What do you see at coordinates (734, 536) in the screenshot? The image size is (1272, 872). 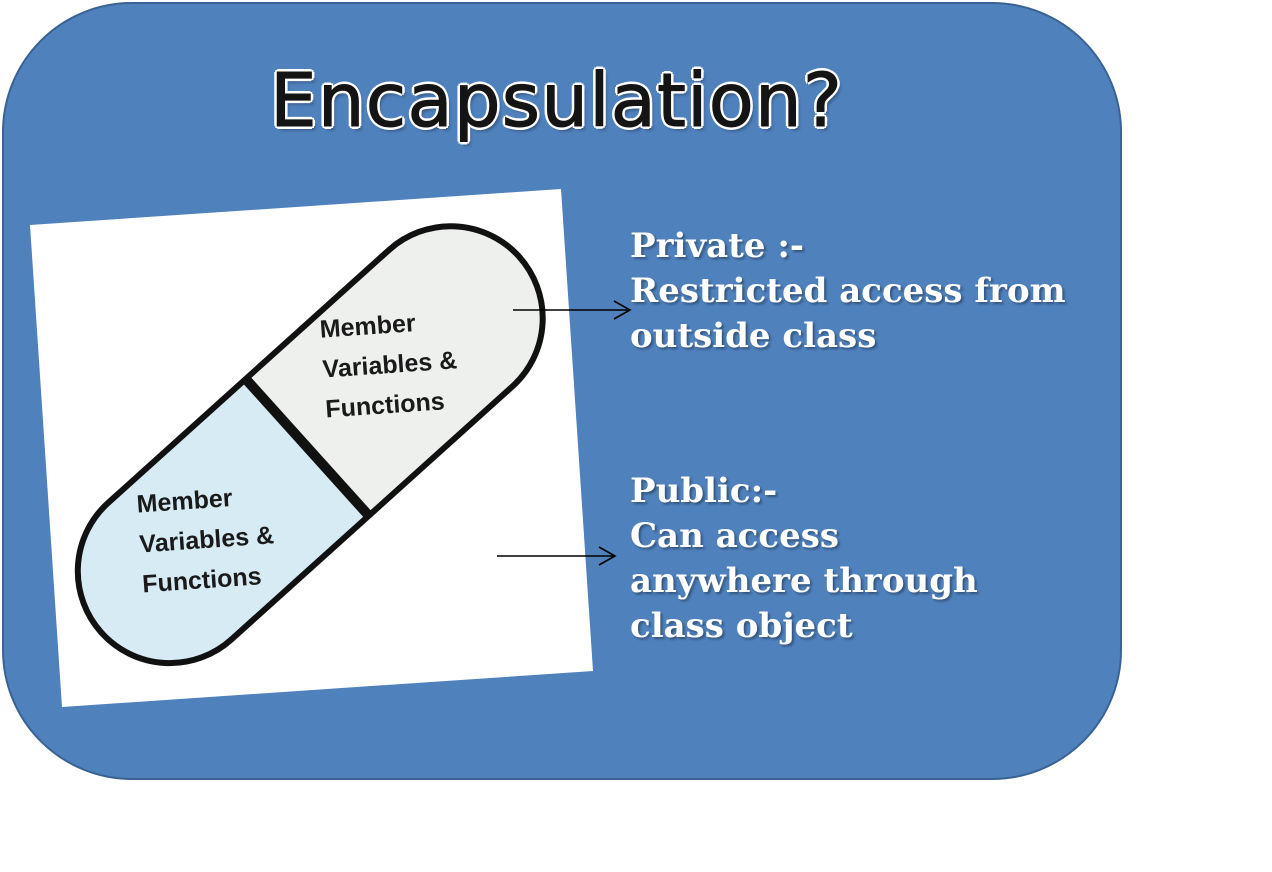 I see `public-description-line-1: Can access` at bounding box center [734, 536].